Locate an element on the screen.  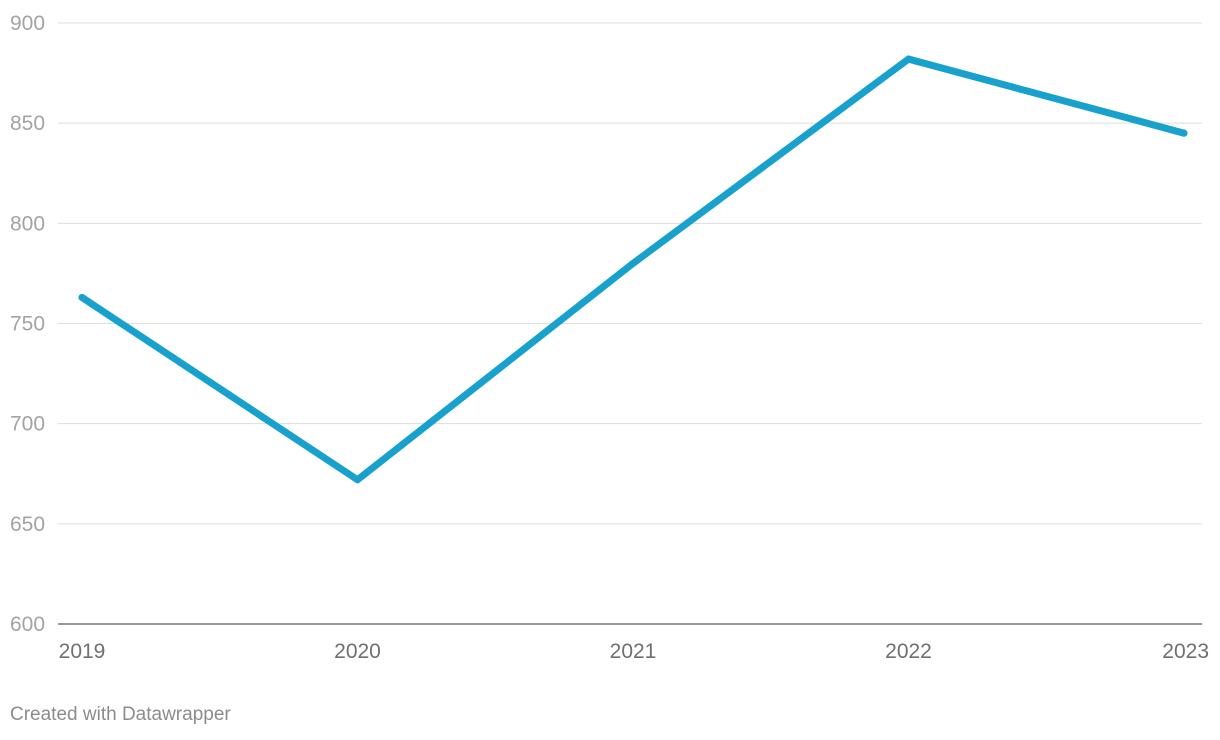
y-tick-label: 650 is located at coordinates (27, 524).